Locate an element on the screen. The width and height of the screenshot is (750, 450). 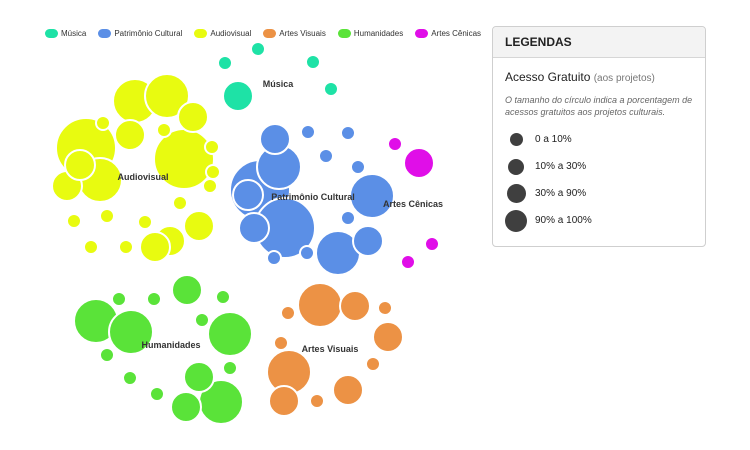
legend-item-artes-cenicas: Artes Cênicas is located at coordinates (448, 33).